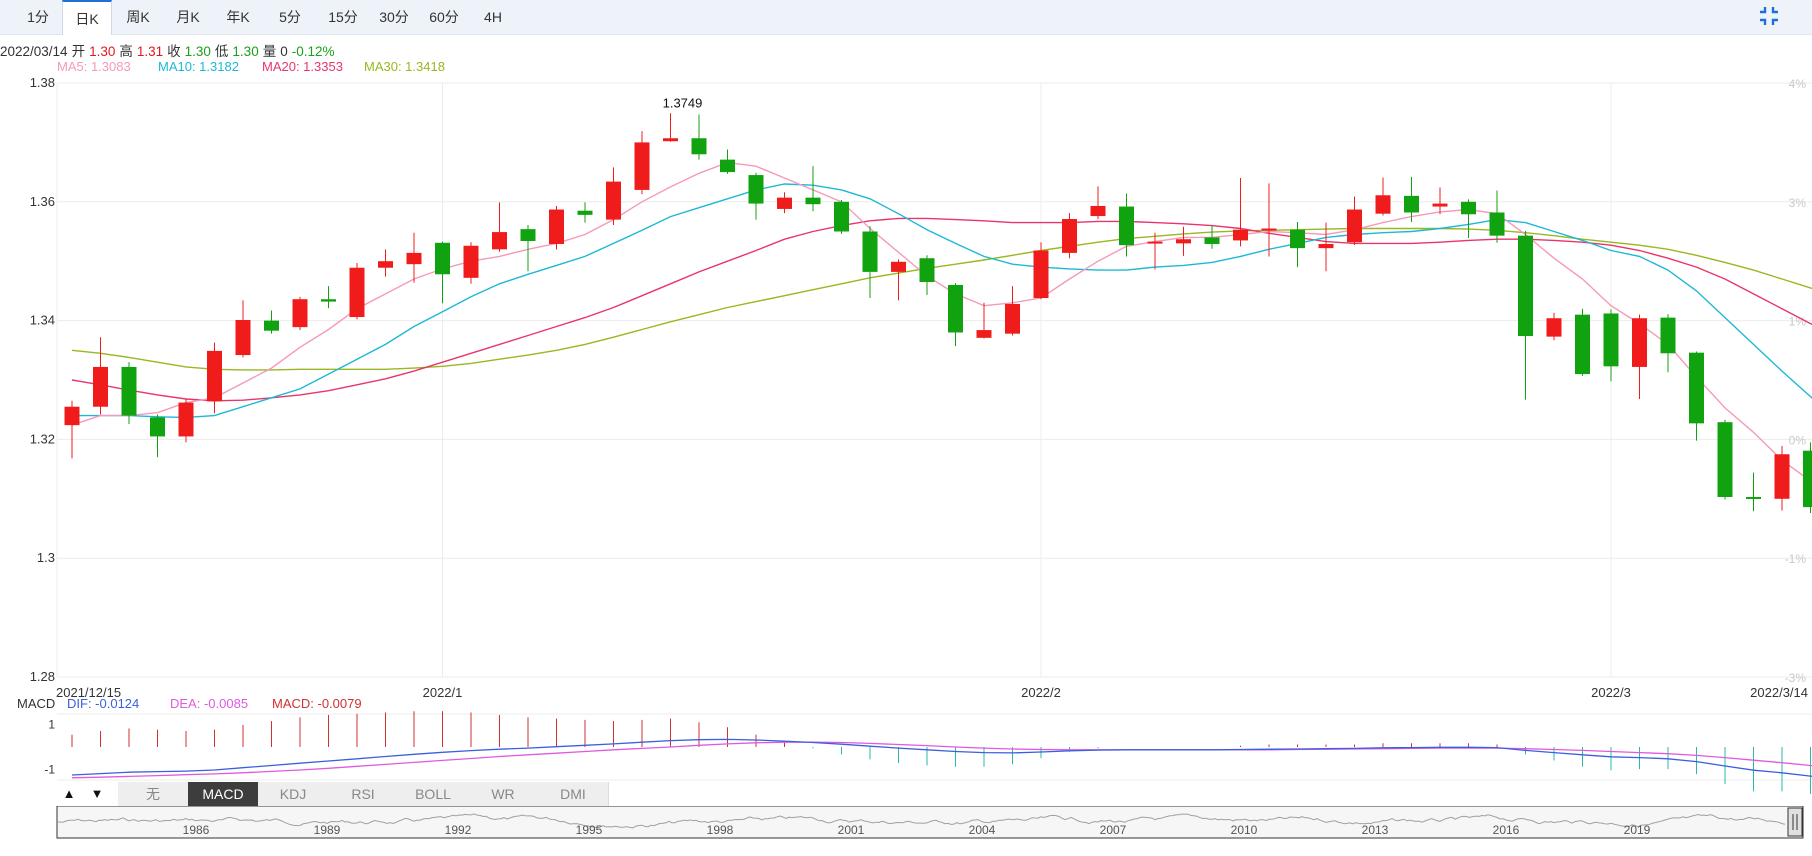 The height and width of the screenshot is (856, 1812). I want to click on dif-line, so click(941, 757).